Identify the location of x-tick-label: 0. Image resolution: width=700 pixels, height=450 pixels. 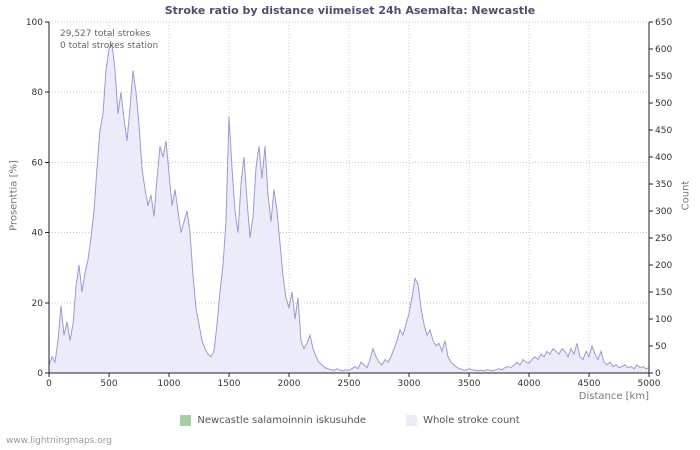
(49, 384).